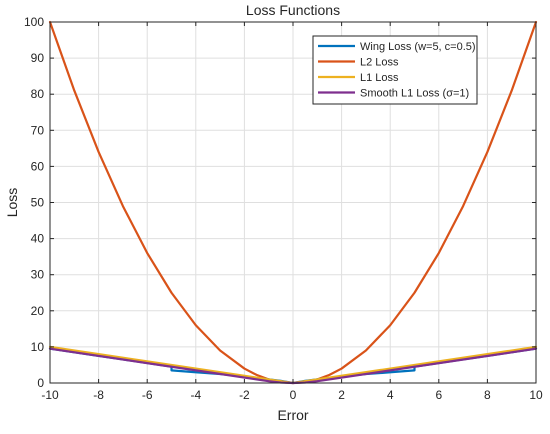 The width and height of the screenshot is (550, 434). I want to click on y-tick-label: 80, so click(38, 94).